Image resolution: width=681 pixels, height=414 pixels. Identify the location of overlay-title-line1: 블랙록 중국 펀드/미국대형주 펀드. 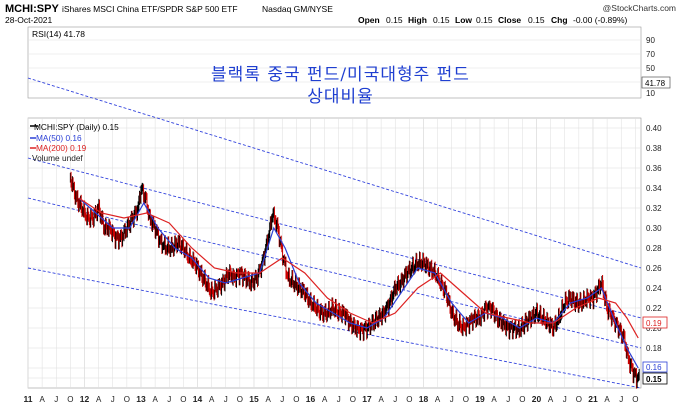
(340, 75).